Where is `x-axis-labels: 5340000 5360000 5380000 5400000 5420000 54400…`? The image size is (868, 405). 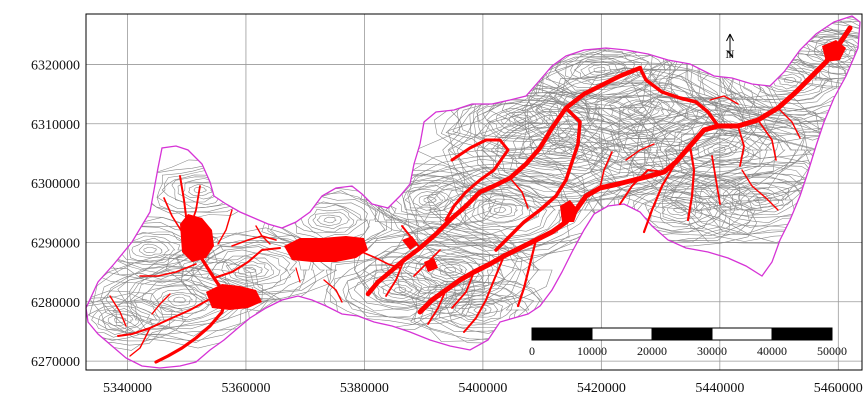
x-axis-labels: 5340000 5360000 5380000 5400000 5420000 54400… is located at coordinates (483, 388).